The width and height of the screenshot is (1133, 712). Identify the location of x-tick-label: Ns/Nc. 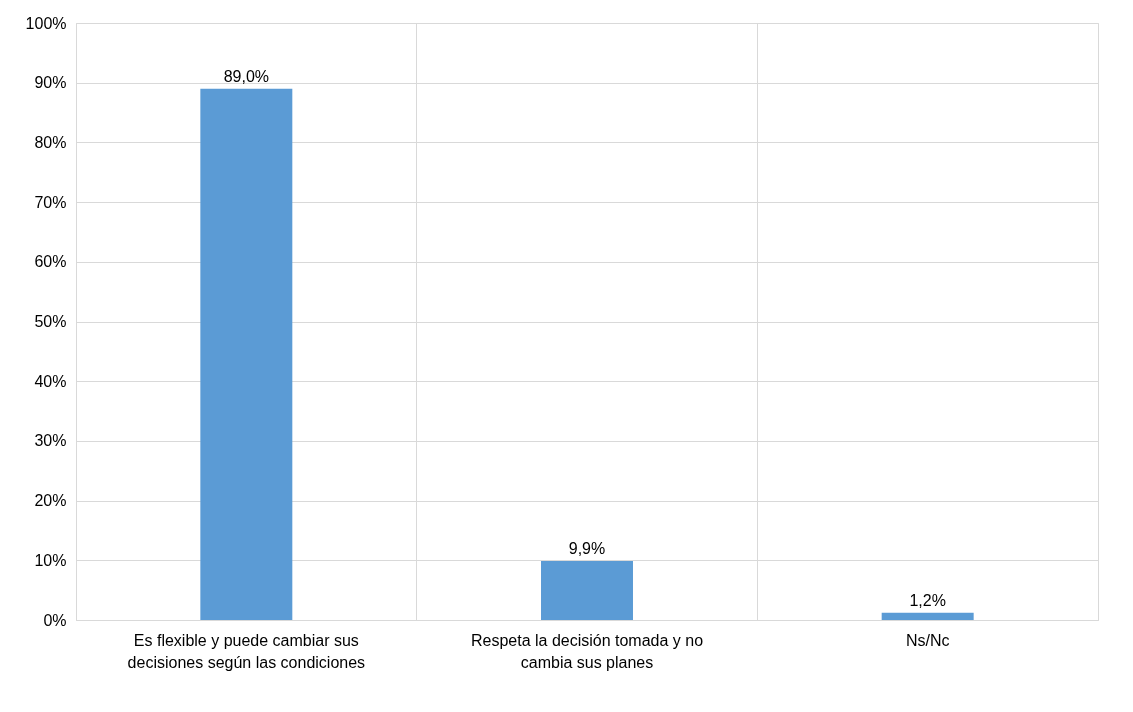
(927, 640).